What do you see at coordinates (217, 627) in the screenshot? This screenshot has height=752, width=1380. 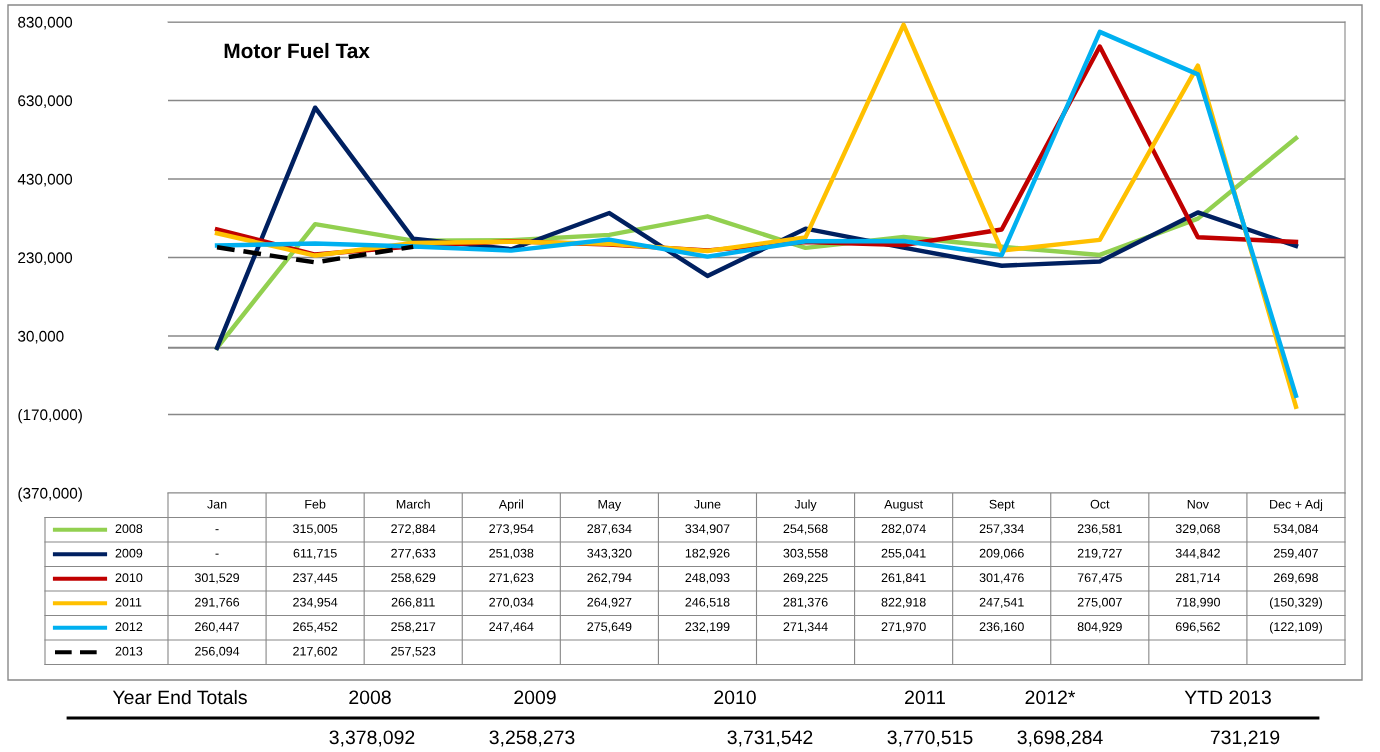 I see `data-label: 260,447` at bounding box center [217, 627].